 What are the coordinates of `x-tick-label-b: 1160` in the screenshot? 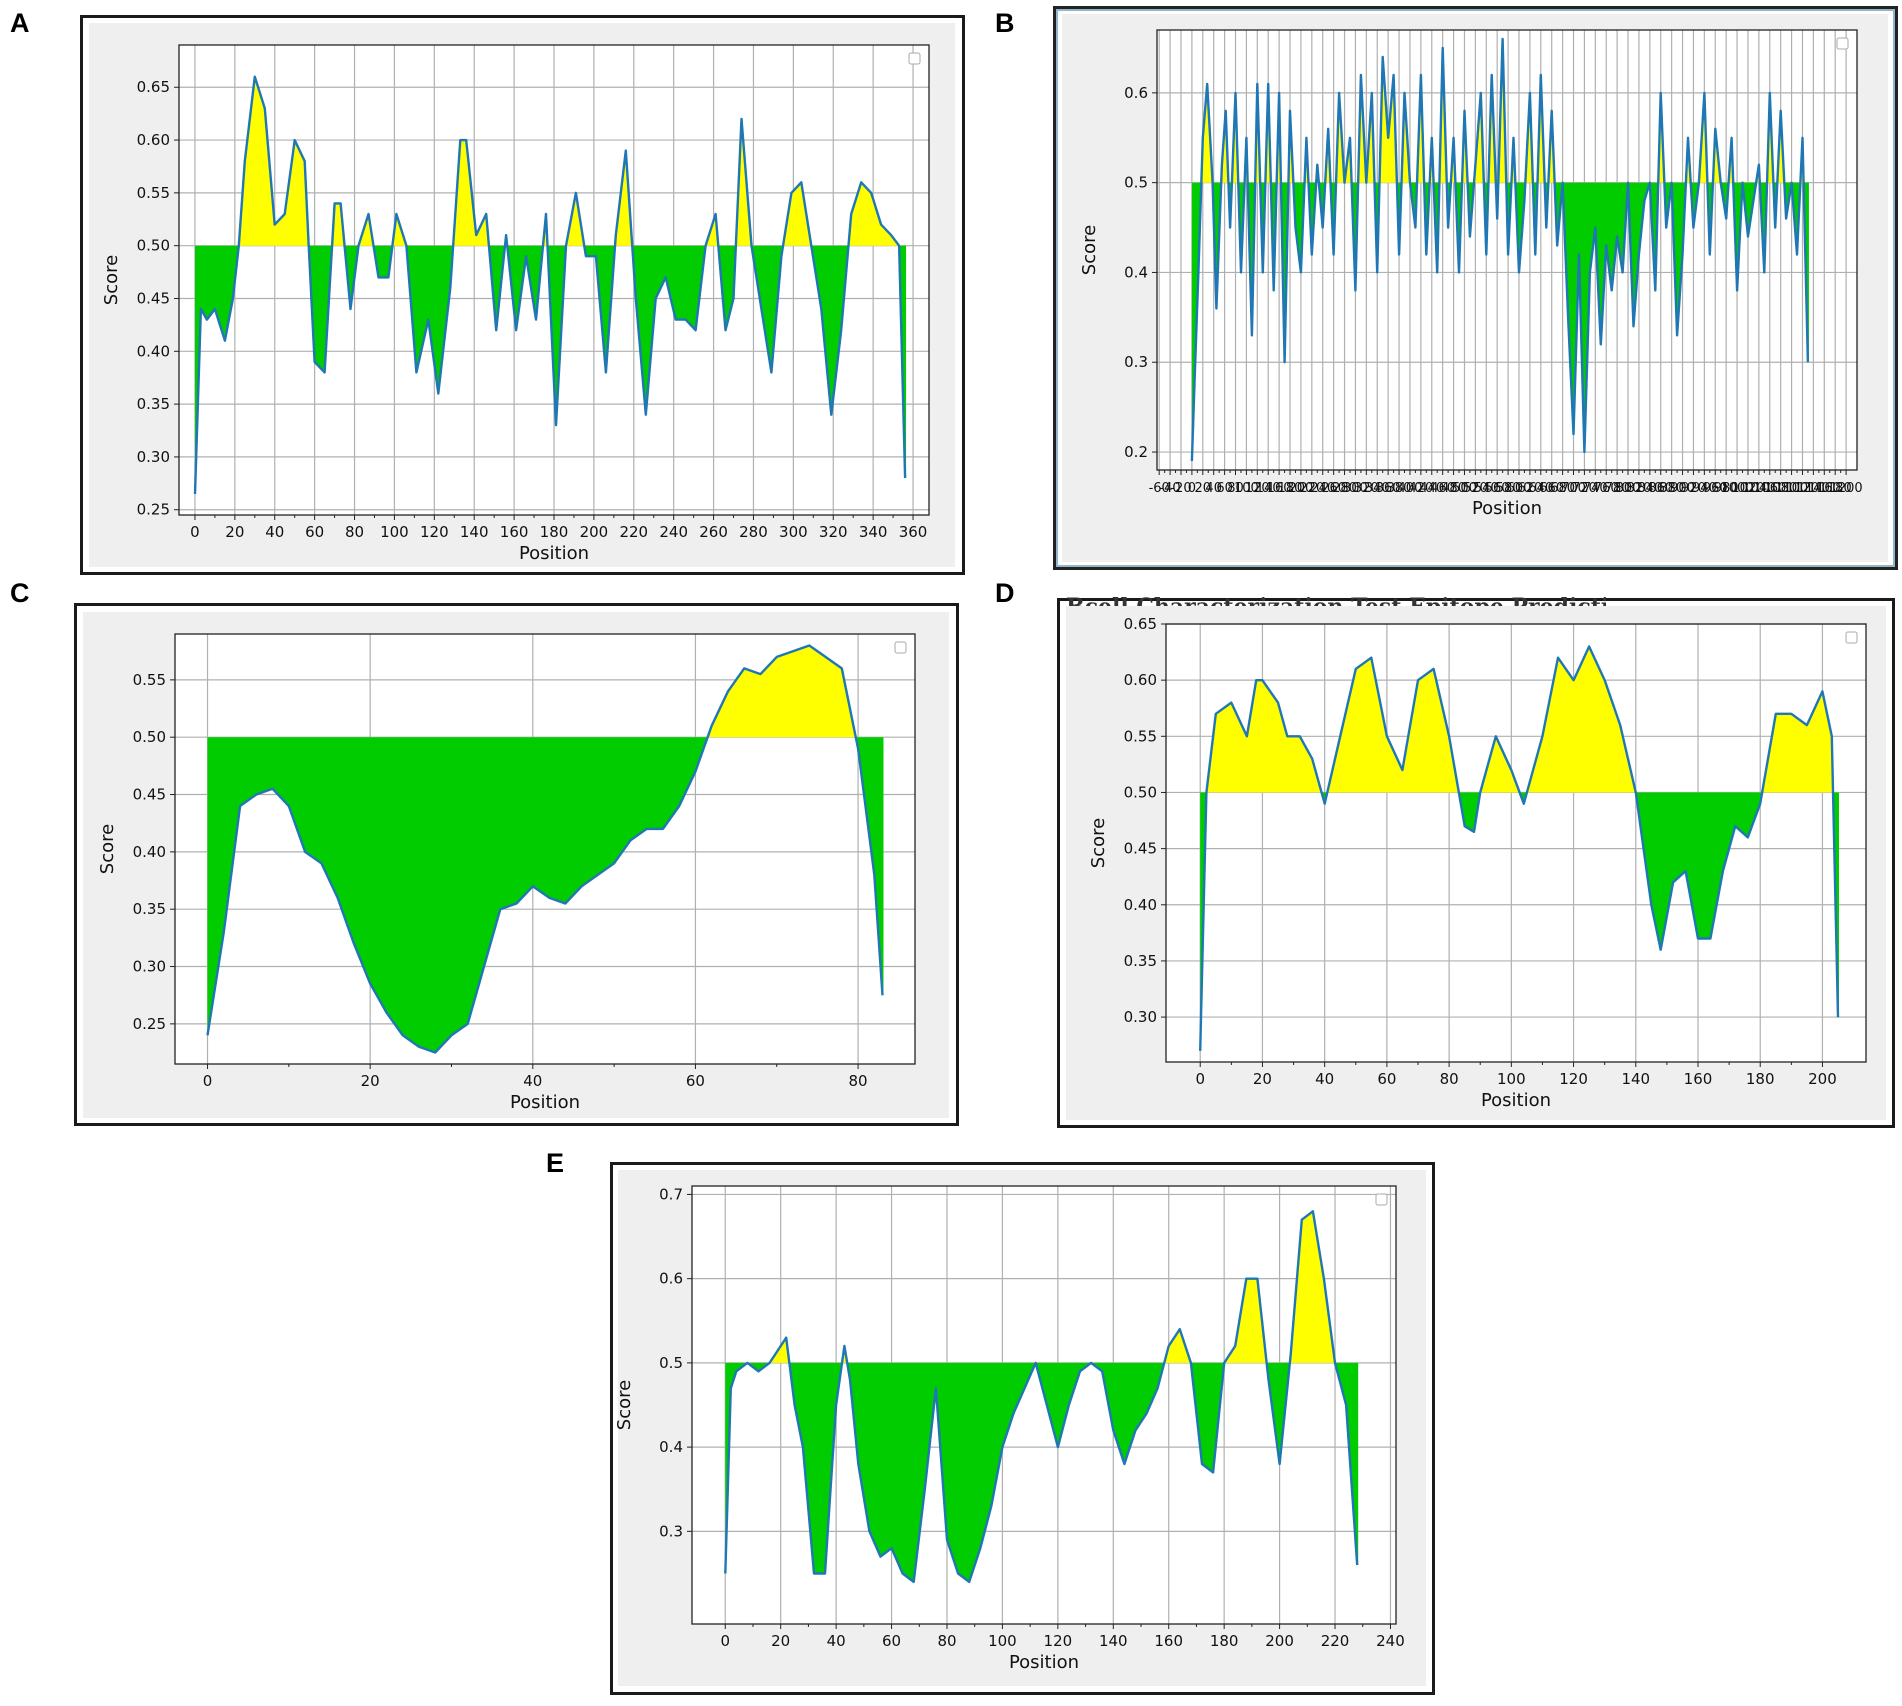 It's located at (1824, 488).